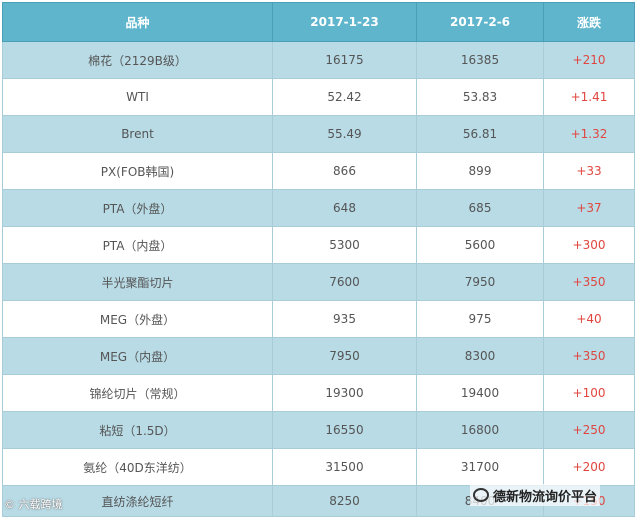 The width and height of the screenshot is (637, 518). Describe the element at coordinates (137, 430) in the screenshot. I see `cell-product: 粘短（1.5D）` at that location.